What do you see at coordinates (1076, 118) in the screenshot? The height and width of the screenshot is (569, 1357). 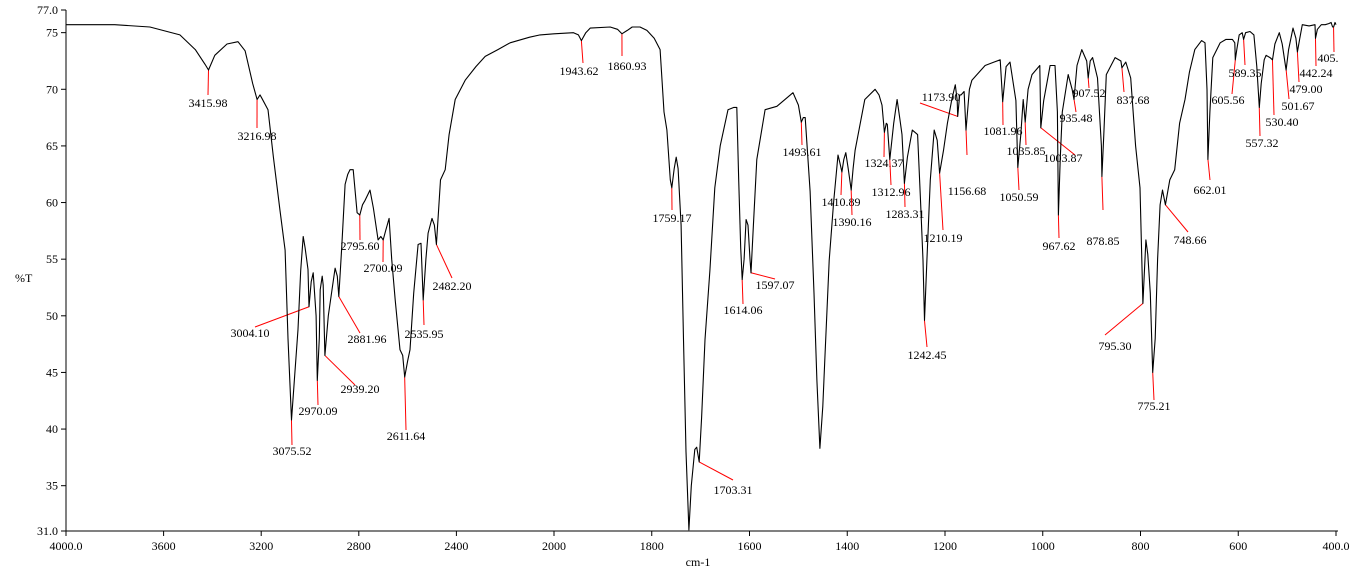 I see `peak-label: 935.48` at bounding box center [1076, 118].